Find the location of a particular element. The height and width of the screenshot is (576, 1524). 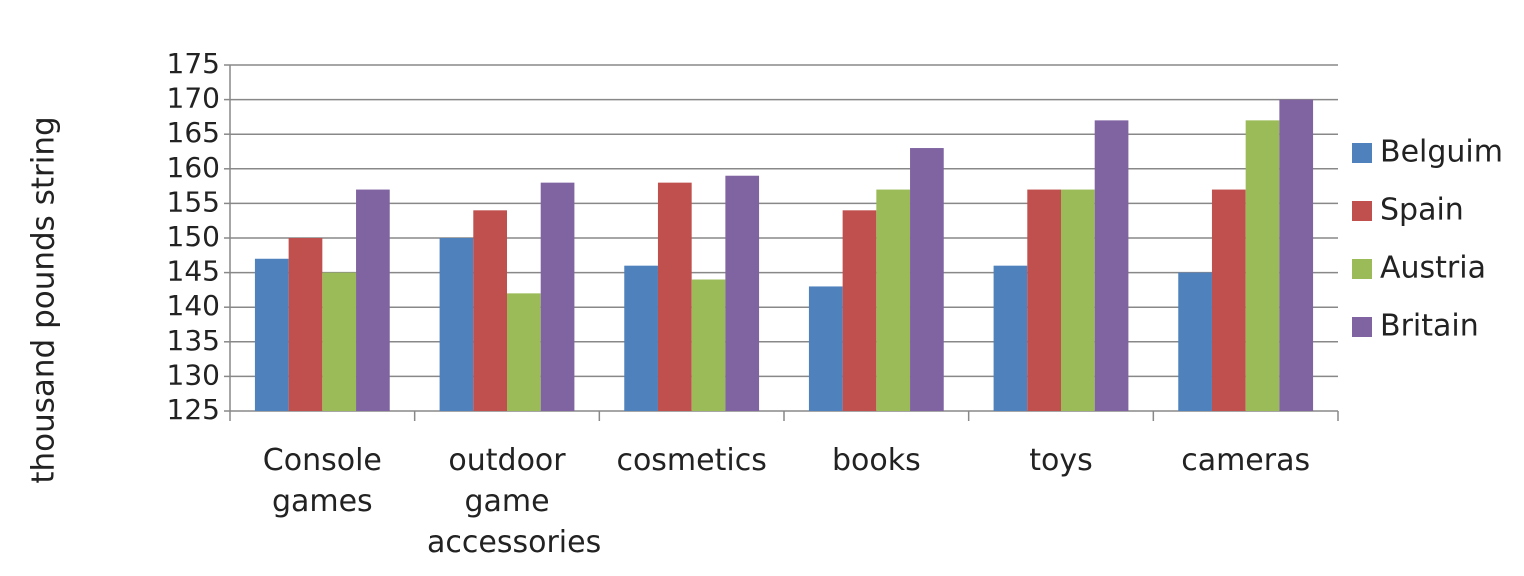

y-tick-label: 165 is located at coordinates (193, 132).